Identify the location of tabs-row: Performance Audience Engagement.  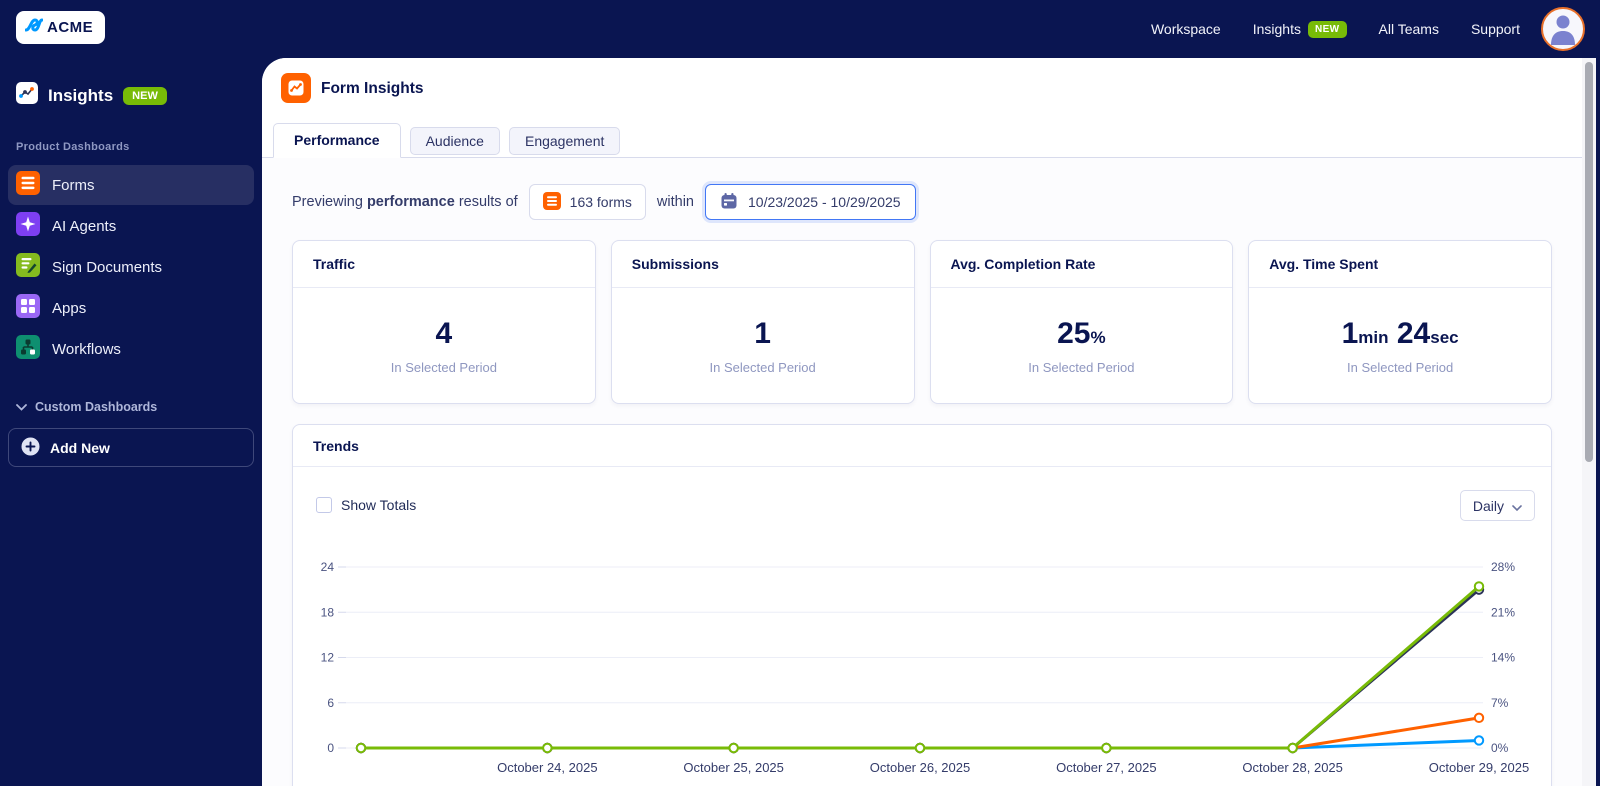
(922, 140).